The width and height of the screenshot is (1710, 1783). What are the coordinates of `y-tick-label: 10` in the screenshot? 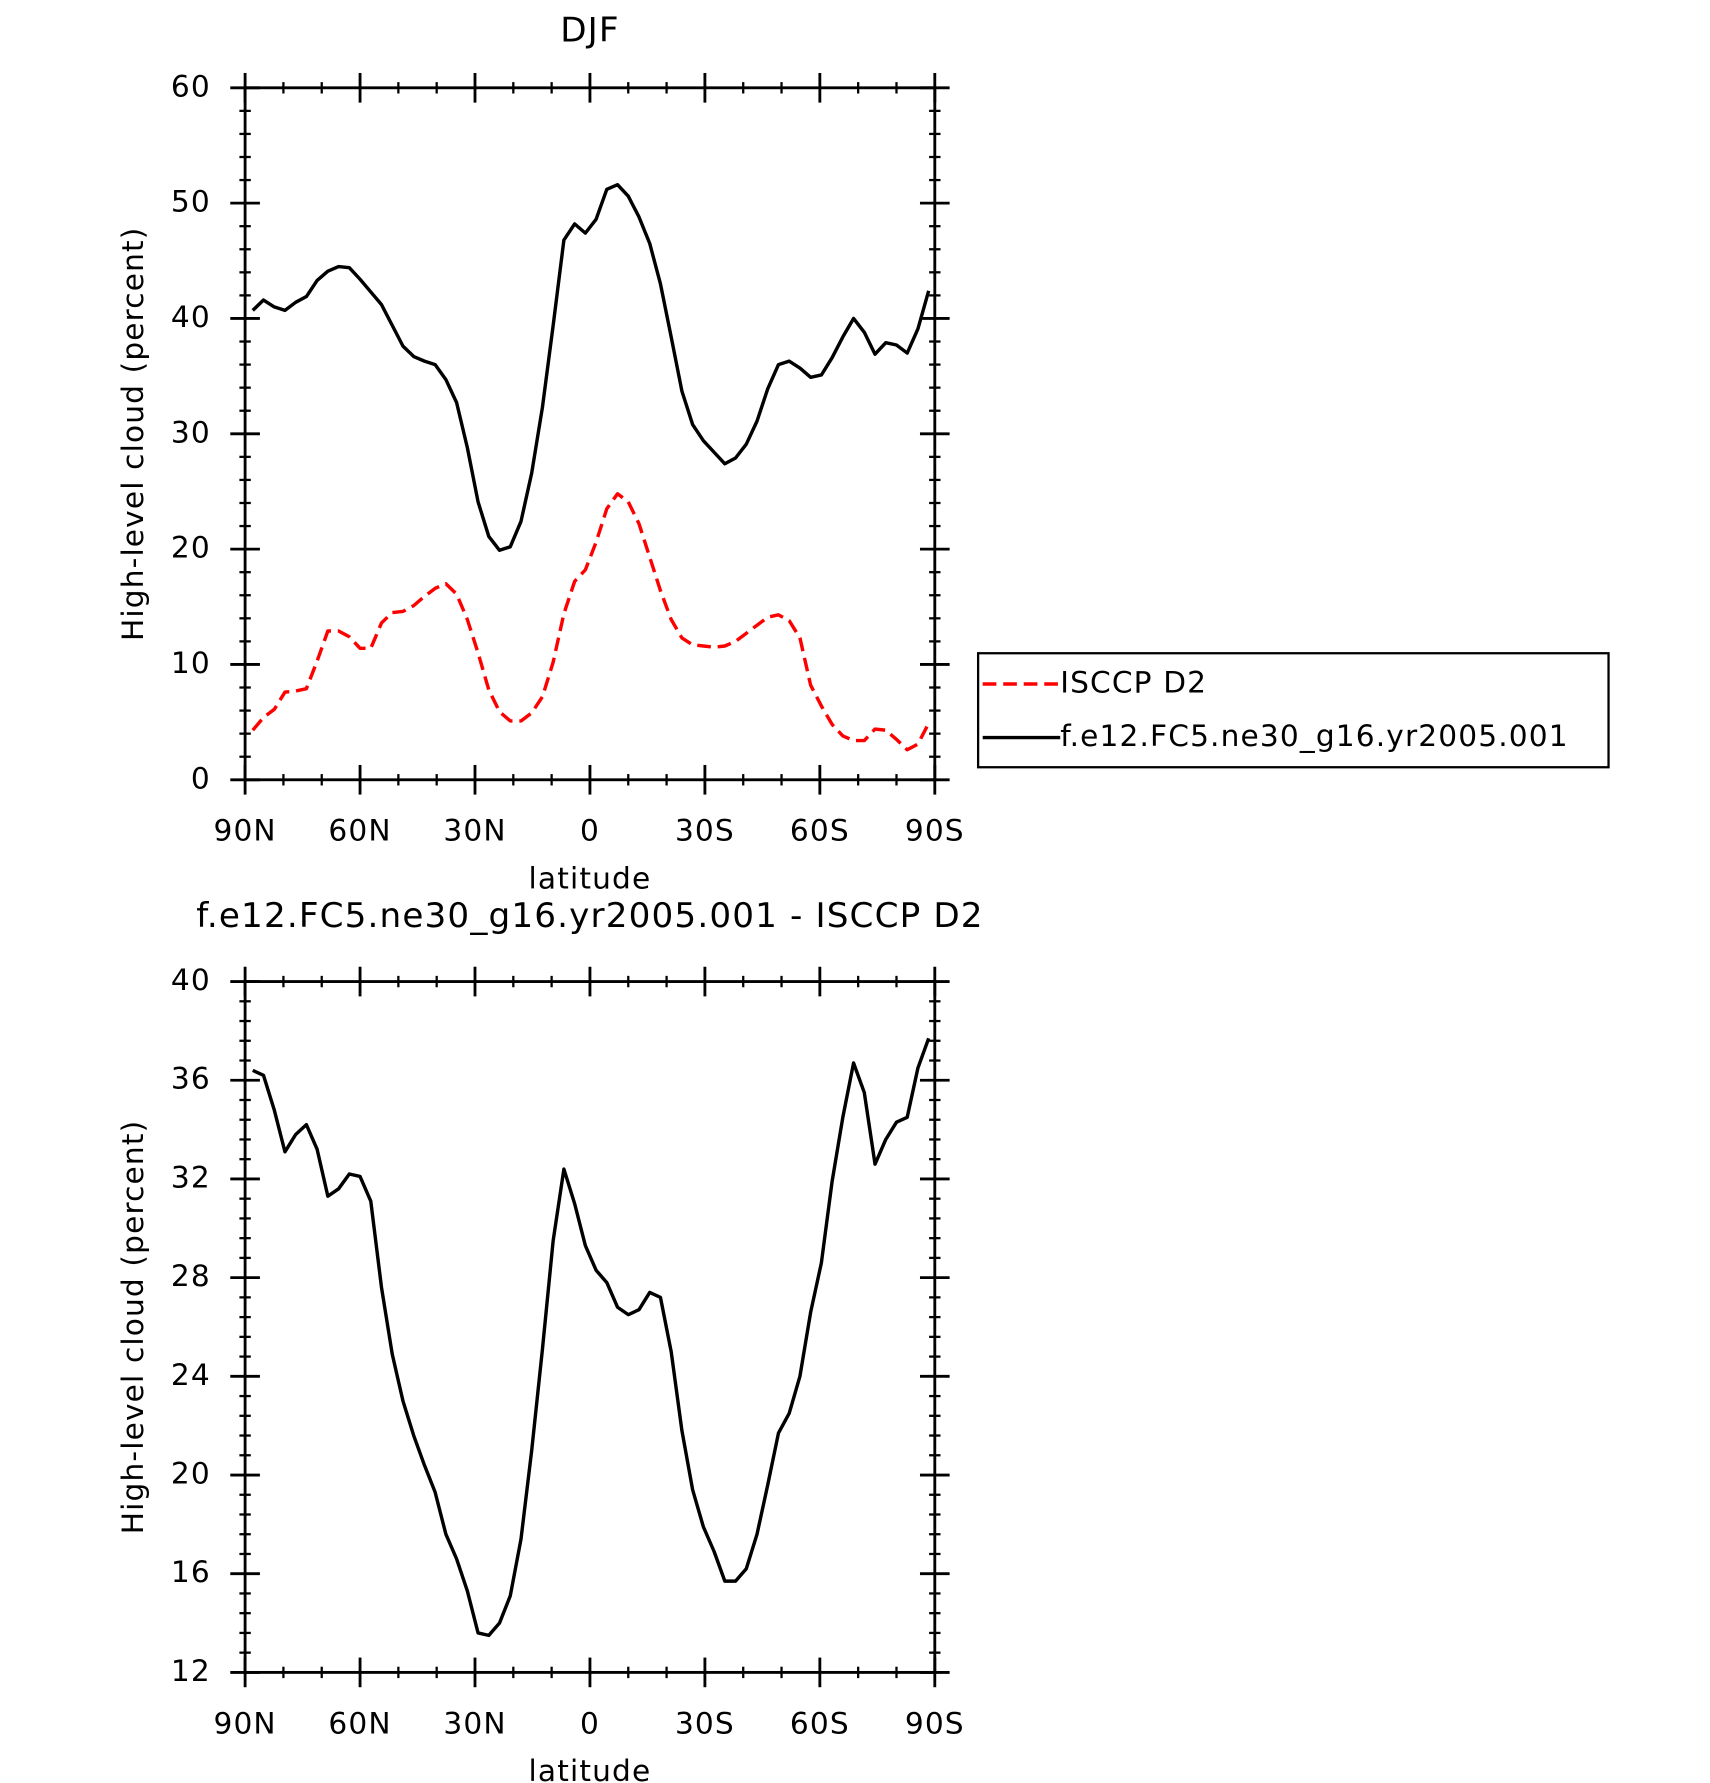 It's located at (191, 662).